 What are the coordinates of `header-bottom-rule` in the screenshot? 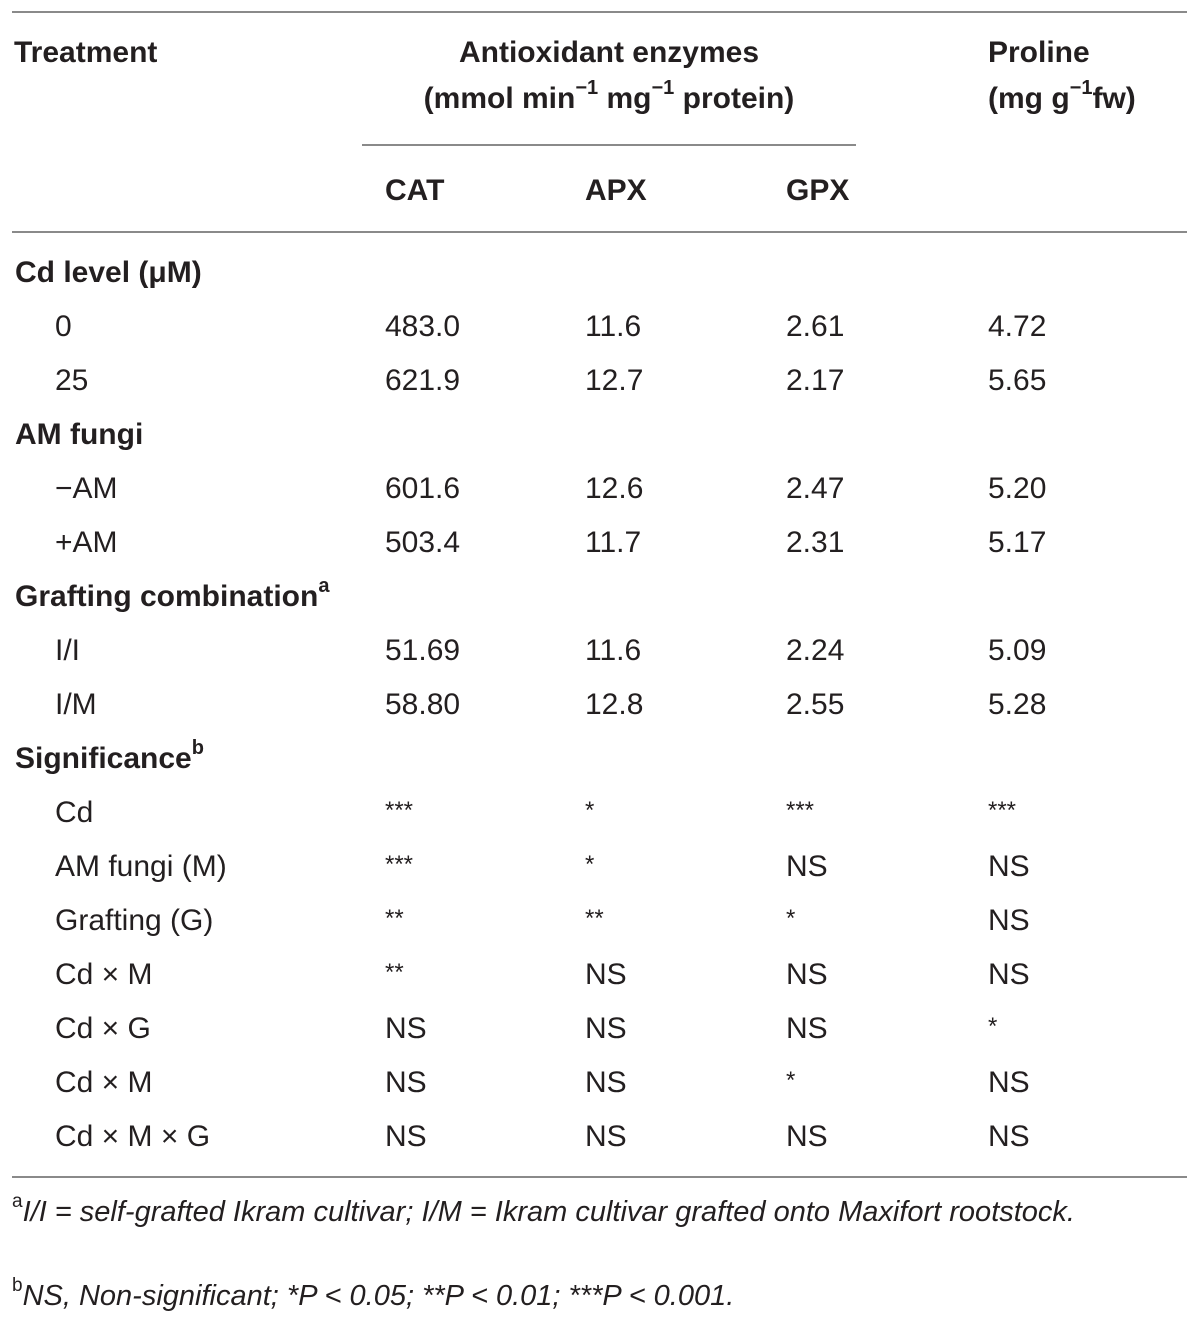 It's located at (599, 232).